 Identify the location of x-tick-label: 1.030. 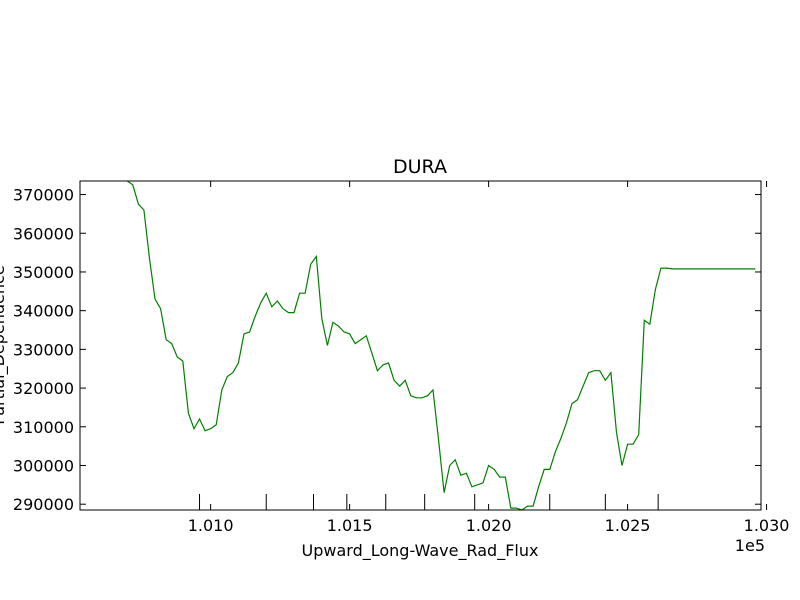
(767, 525).